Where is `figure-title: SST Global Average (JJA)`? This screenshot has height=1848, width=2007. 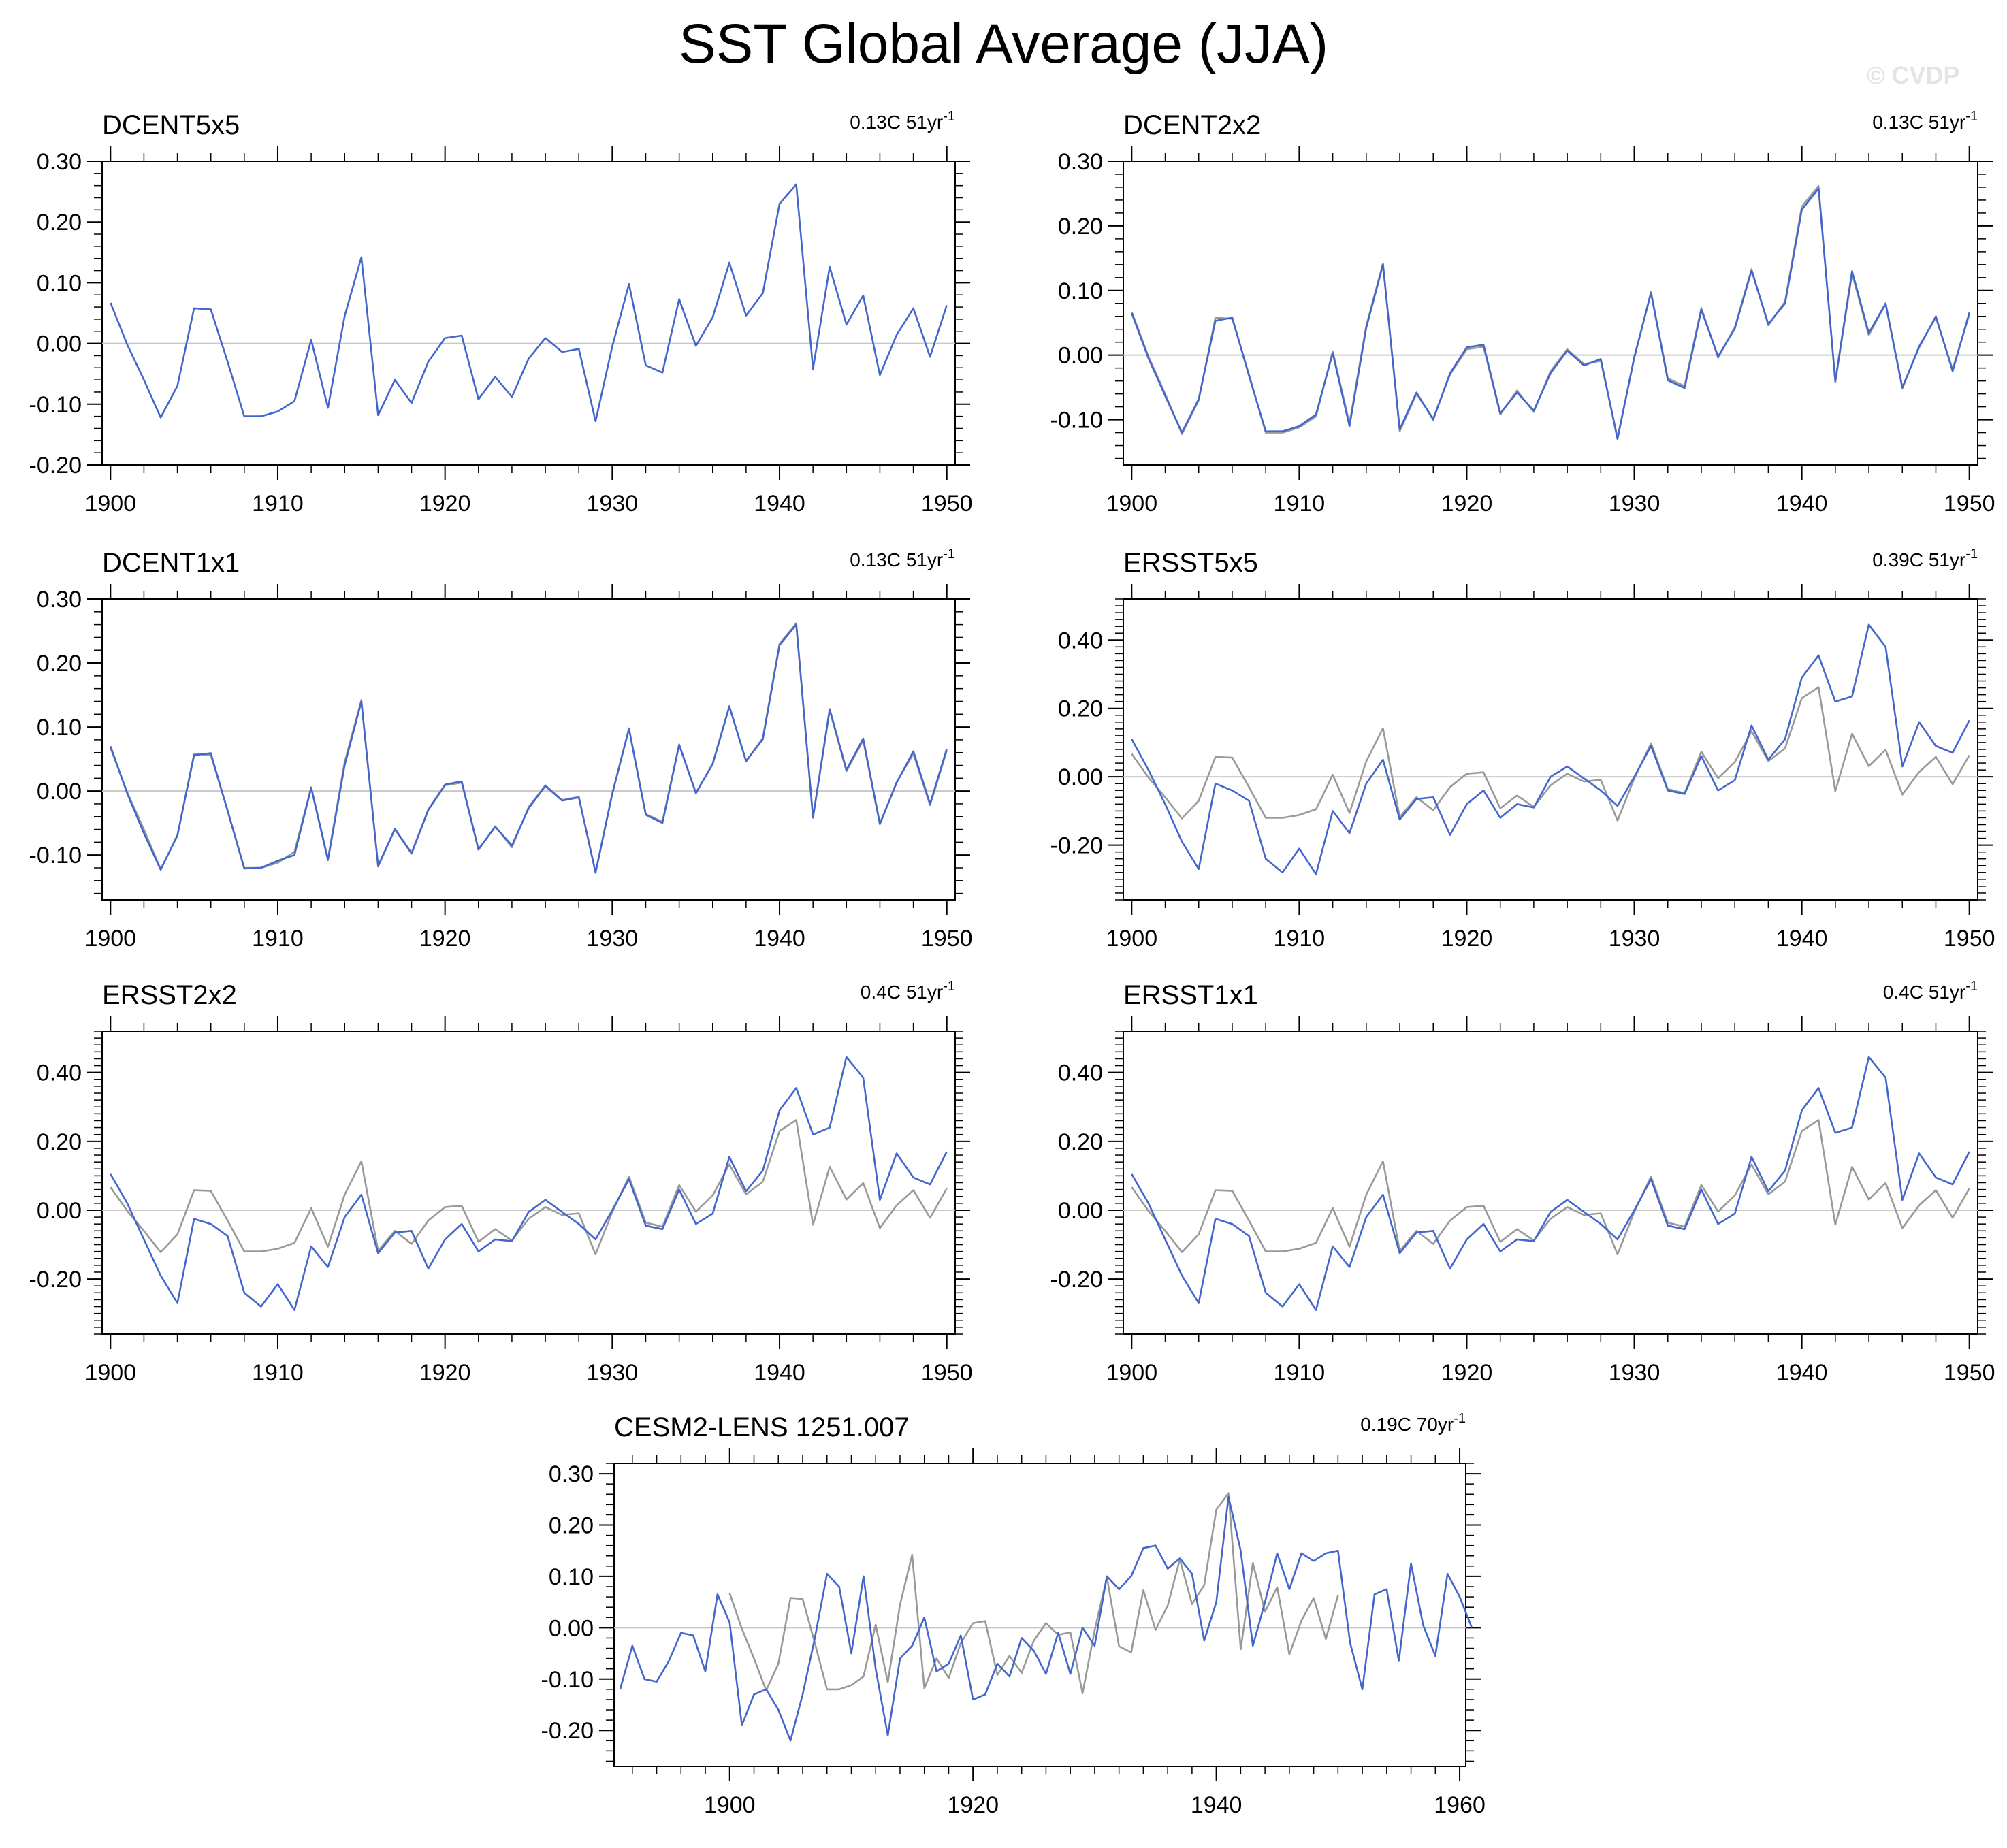
figure-title: SST Global Average (JJA) is located at coordinates (1003, 44).